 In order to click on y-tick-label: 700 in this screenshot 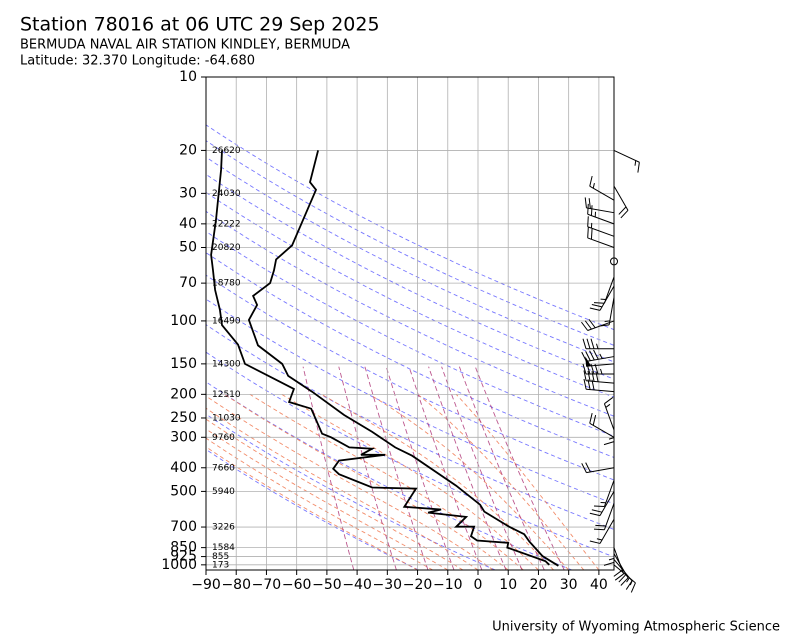, I will do `click(183, 527)`.